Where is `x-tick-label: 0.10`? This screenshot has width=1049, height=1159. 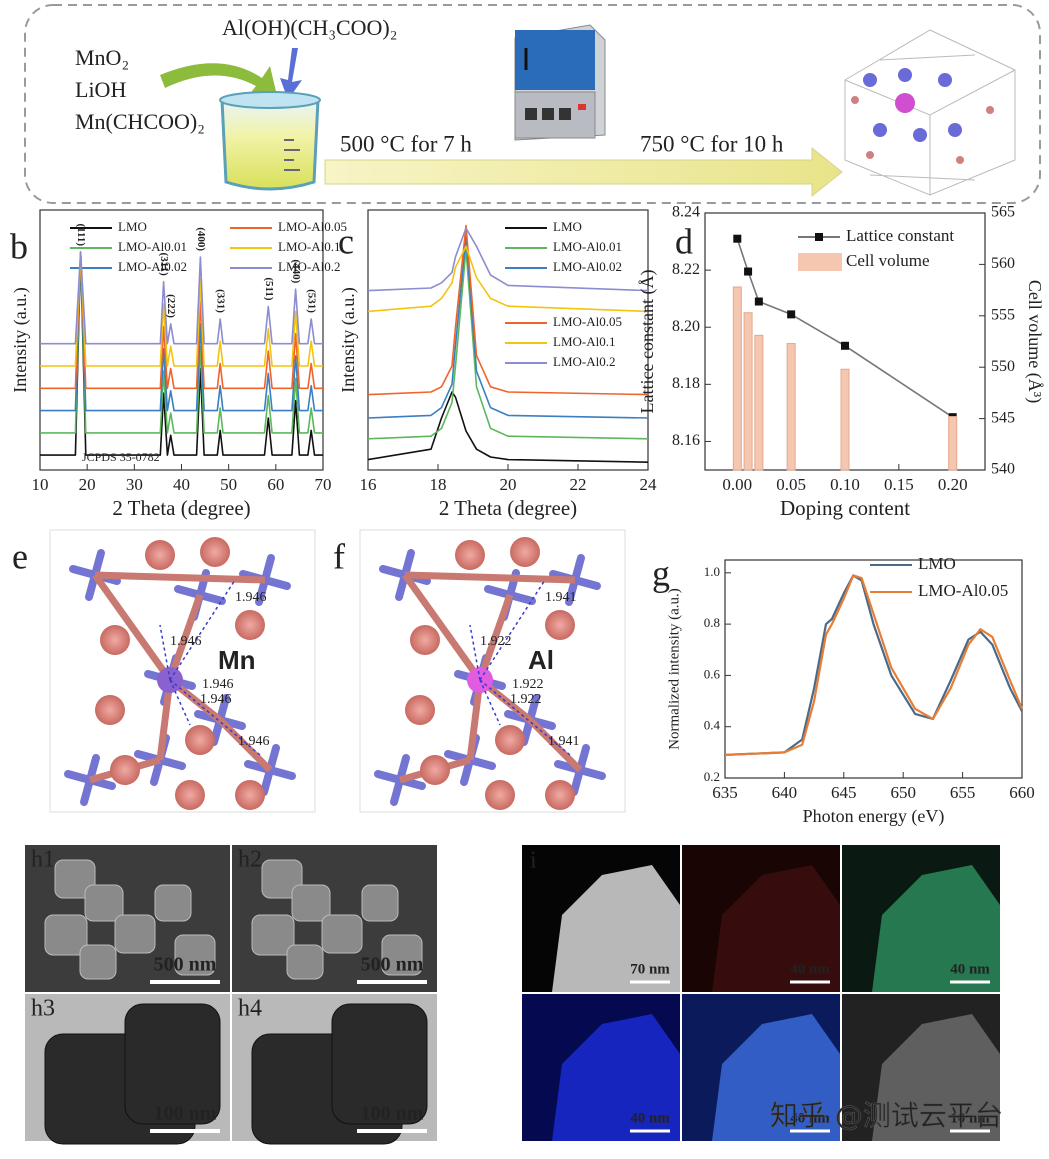
x-tick-label: 0.10 is located at coordinates (845, 484).